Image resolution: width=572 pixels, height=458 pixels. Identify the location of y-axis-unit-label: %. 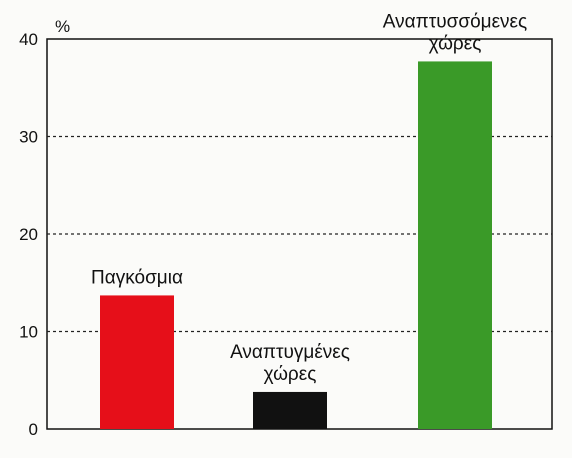
(62, 26).